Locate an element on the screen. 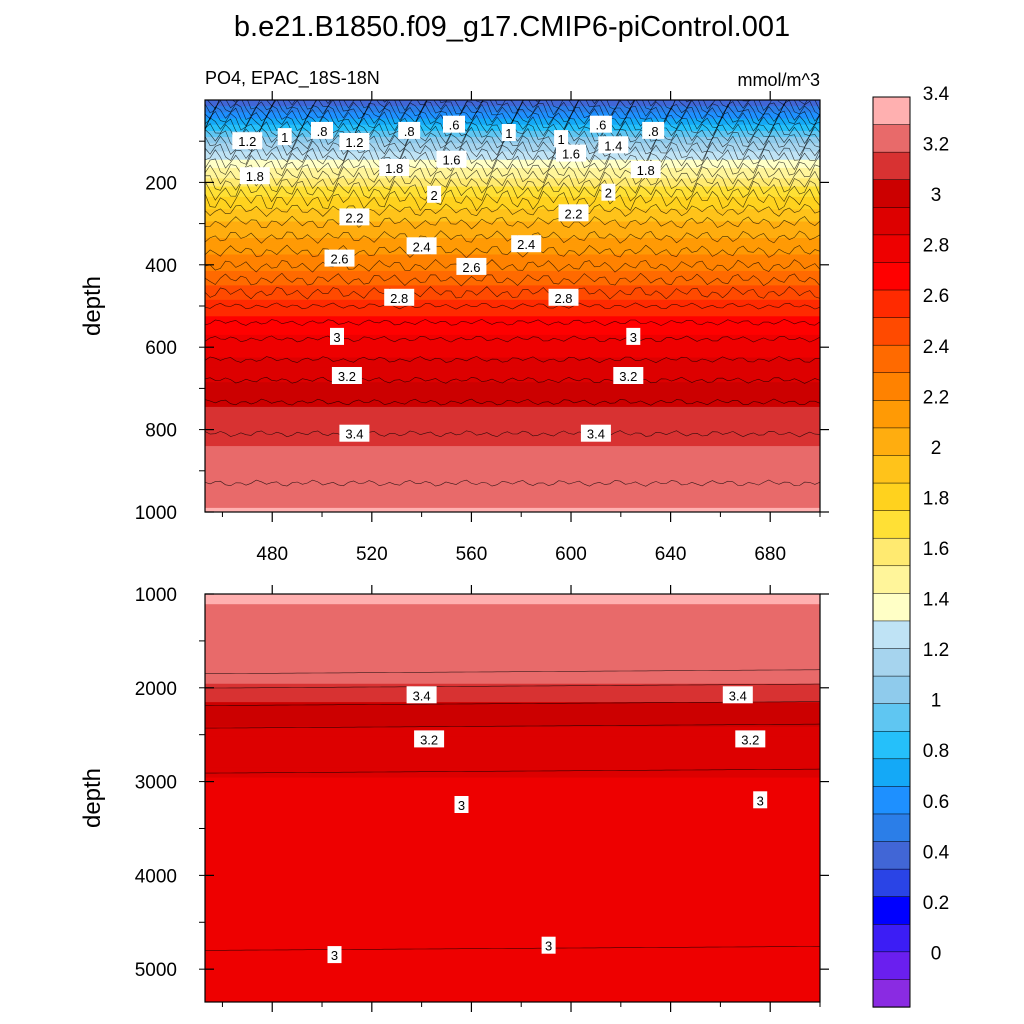 Image resolution: width=1024 pixels, height=1024 pixels. colorbar-label: 3.2 is located at coordinates (936, 145).